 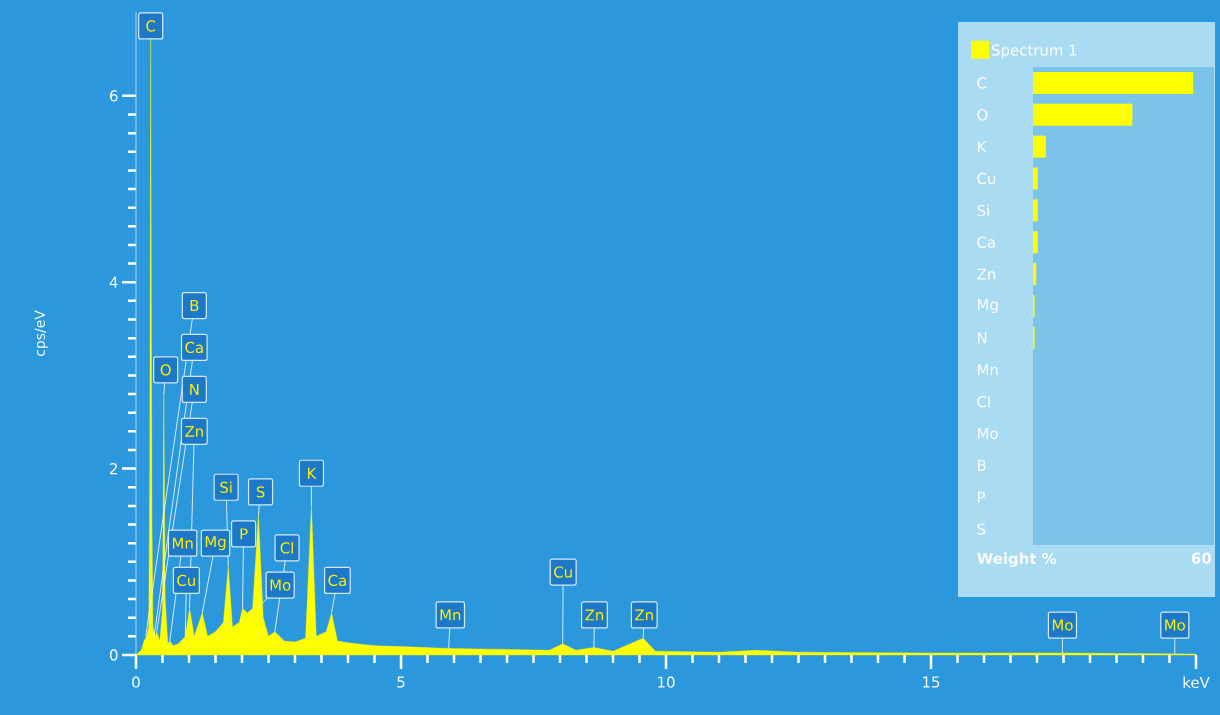 What do you see at coordinates (226, 487) in the screenshot?
I see `annotation: Si` at bounding box center [226, 487].